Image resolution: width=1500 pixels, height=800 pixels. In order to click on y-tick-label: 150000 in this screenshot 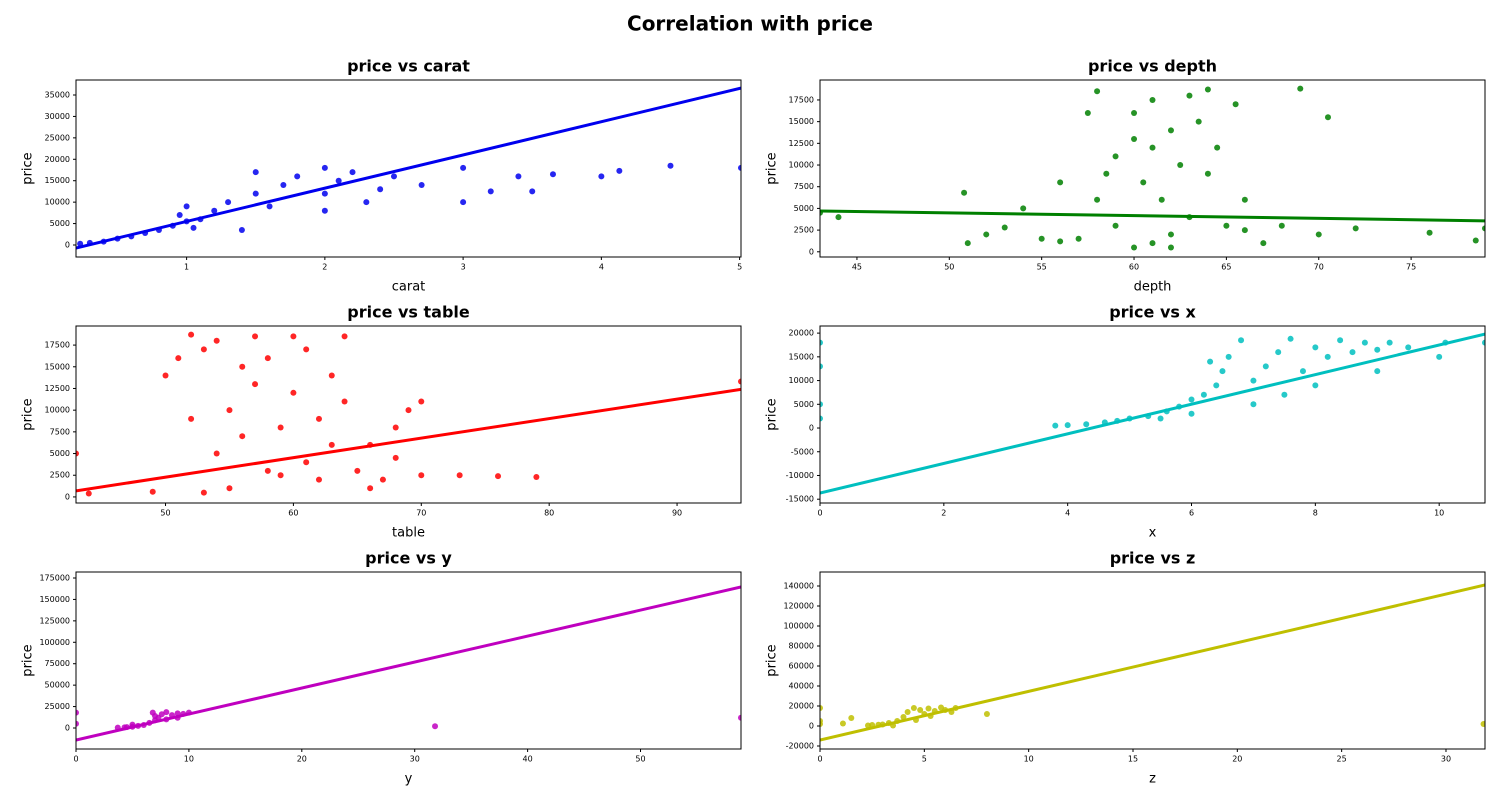, I will do `click(54, 599)`.